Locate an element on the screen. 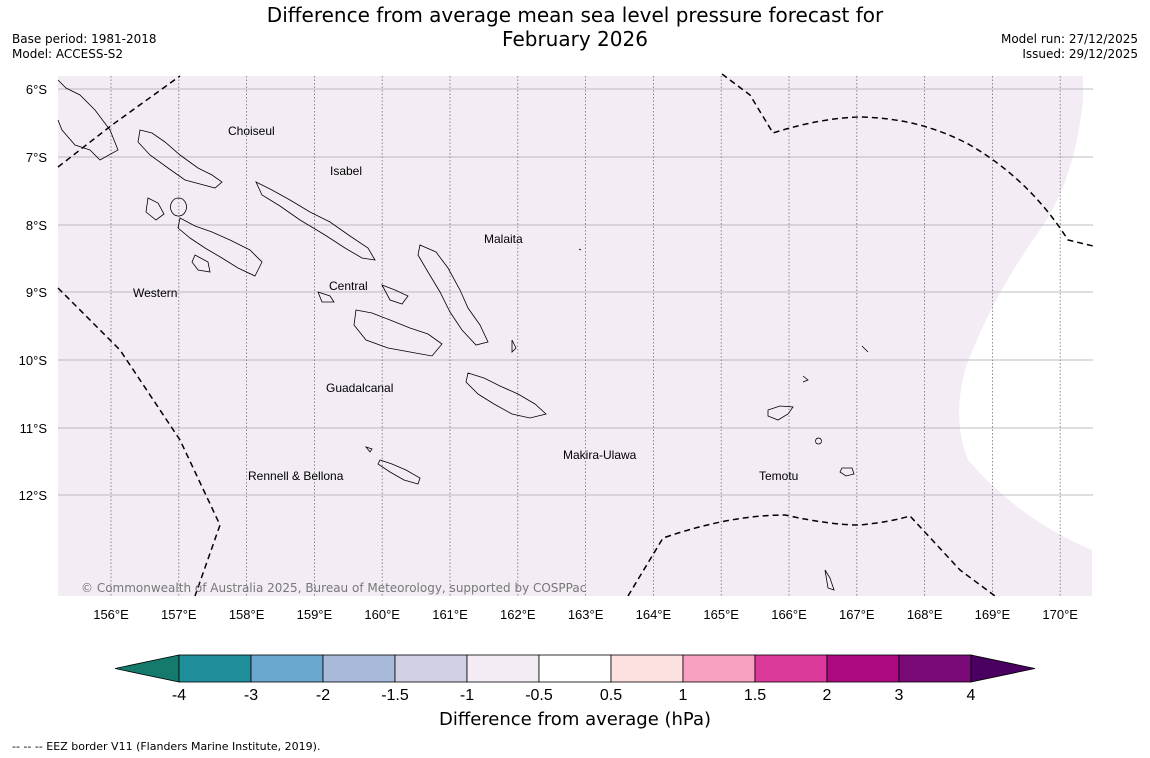 The image size is (1150, 758). lat-label: 6°S is located at coordinates (36, 89).